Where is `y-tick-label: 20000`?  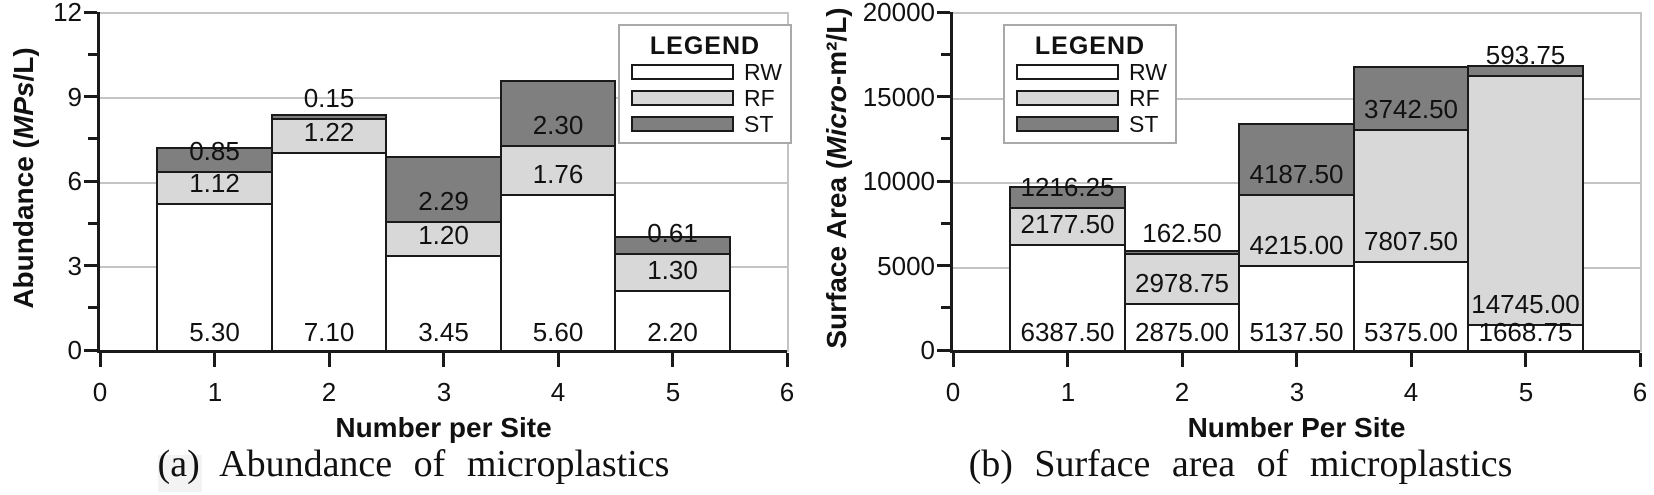
y-tick-label: 20000 is located at coordinates (898, 13).